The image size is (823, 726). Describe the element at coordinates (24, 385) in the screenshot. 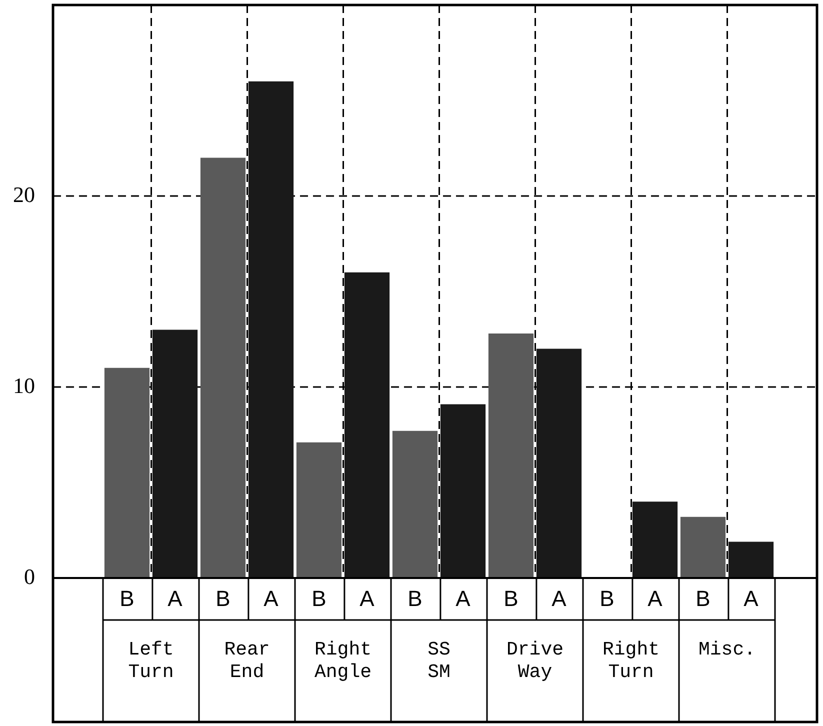

I see `y-tick-label: 10` at that location.